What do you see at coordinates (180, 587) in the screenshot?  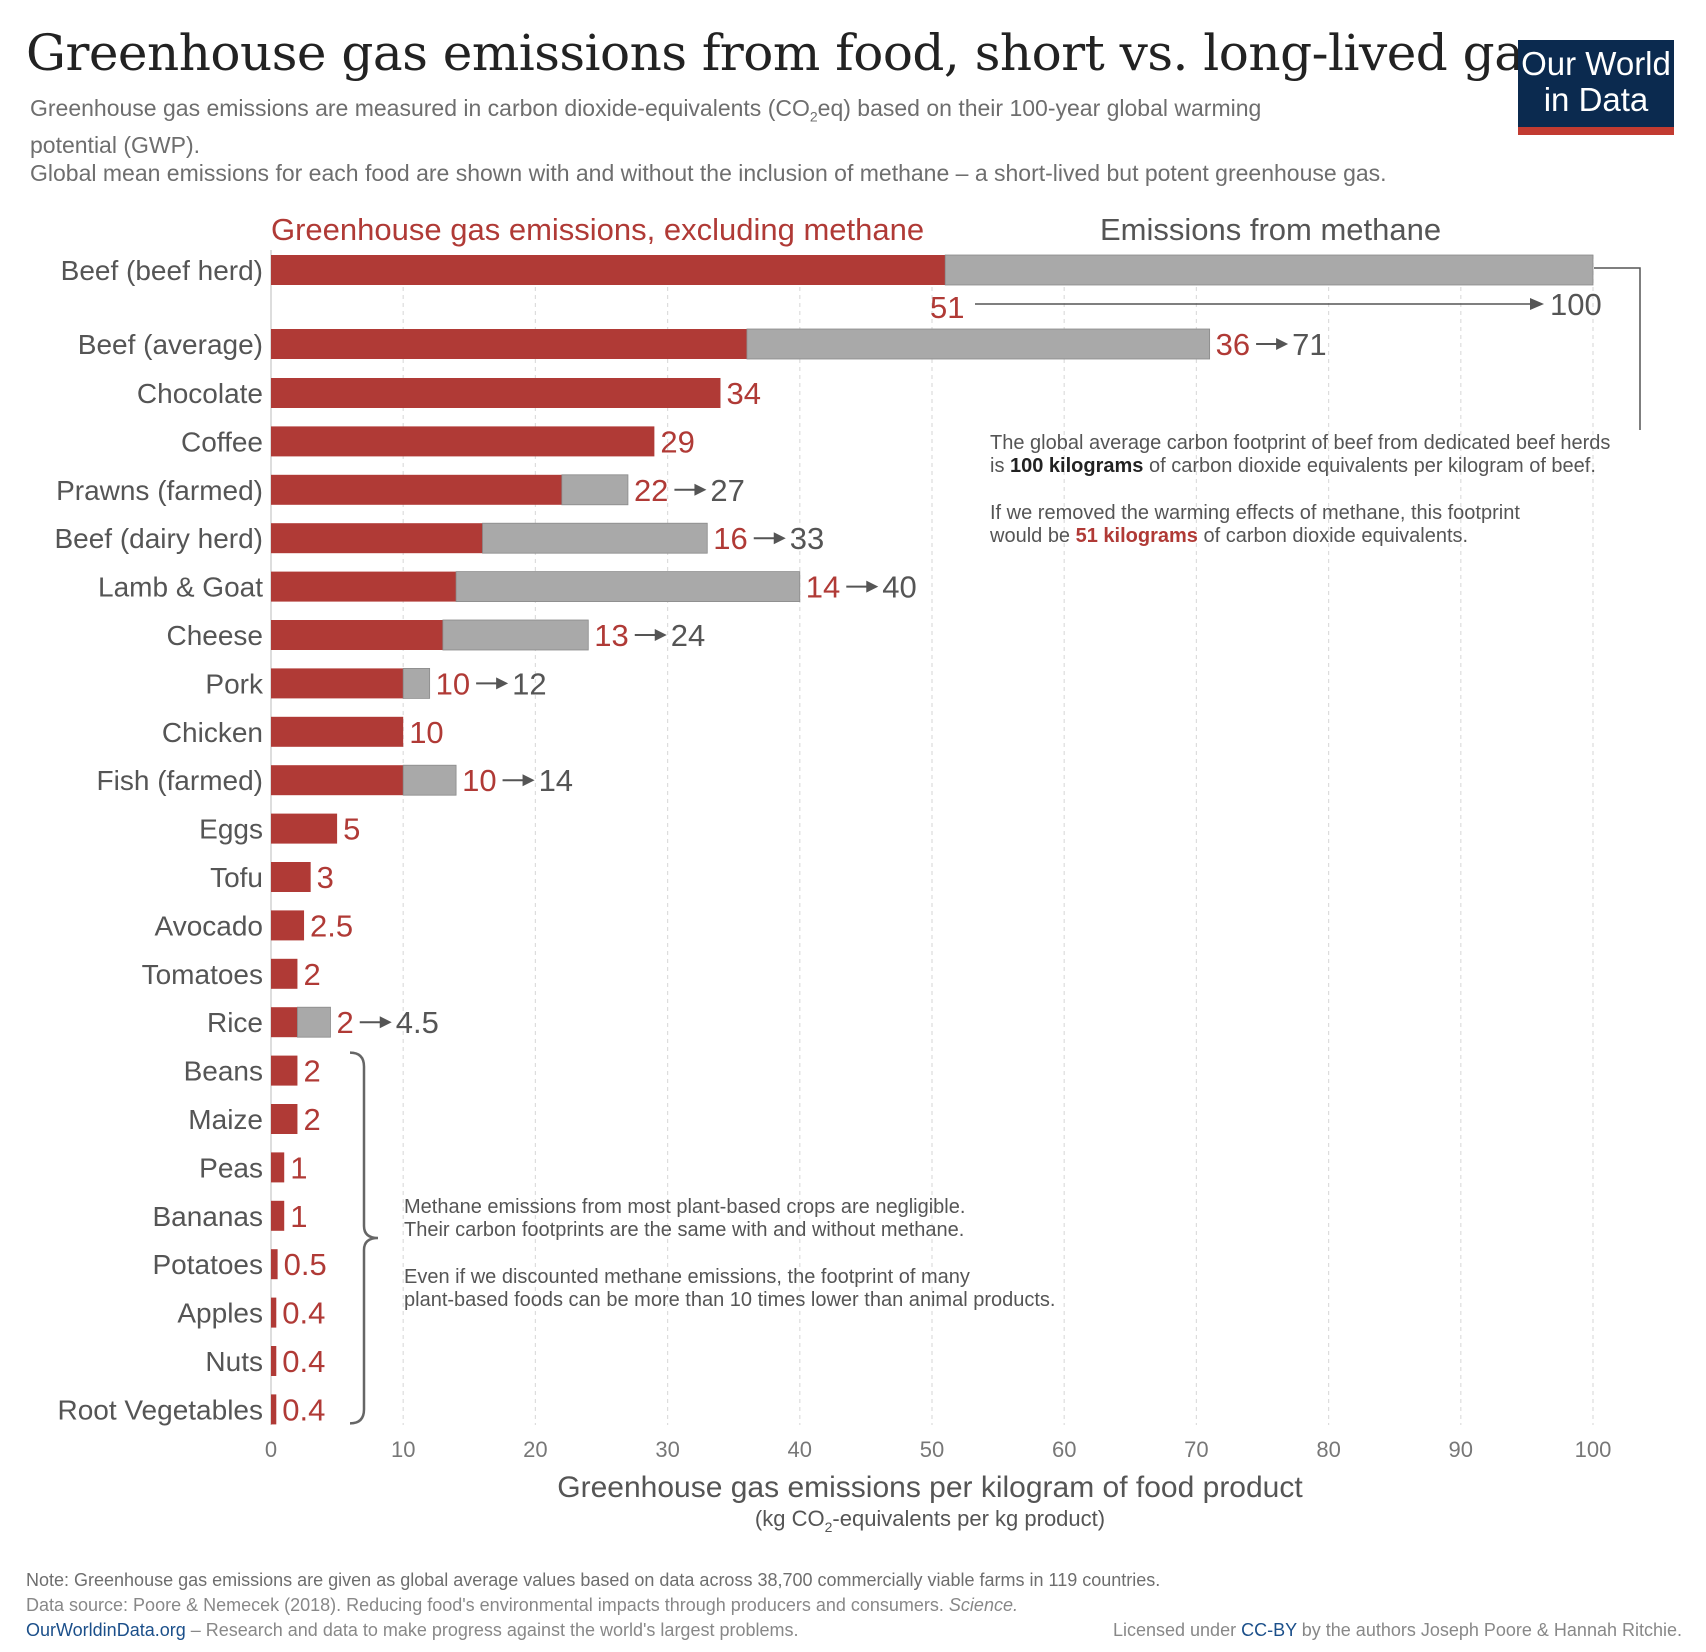 I see `category-label-lamb-goat: Lamb & Goat` at bounding box center [180, 587].